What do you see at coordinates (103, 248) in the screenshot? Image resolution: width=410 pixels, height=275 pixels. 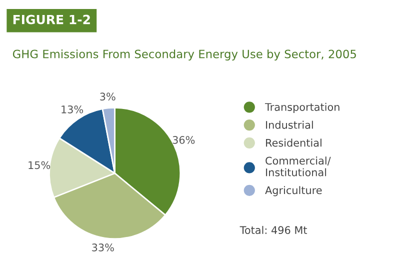 I see `data-label: 33%` at bounding box center [103, 248].